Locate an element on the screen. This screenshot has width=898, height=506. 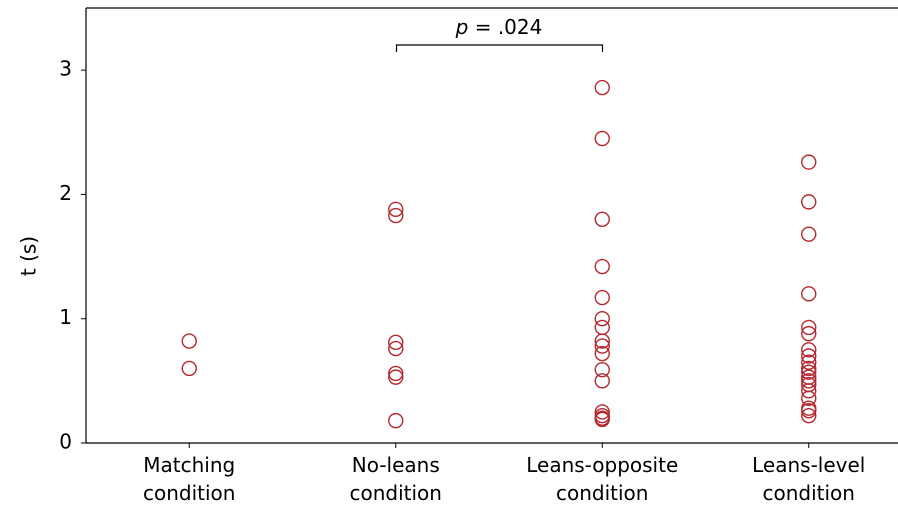
x-tick-label: Leans-opposite condition is located at coordinates (602, 479).